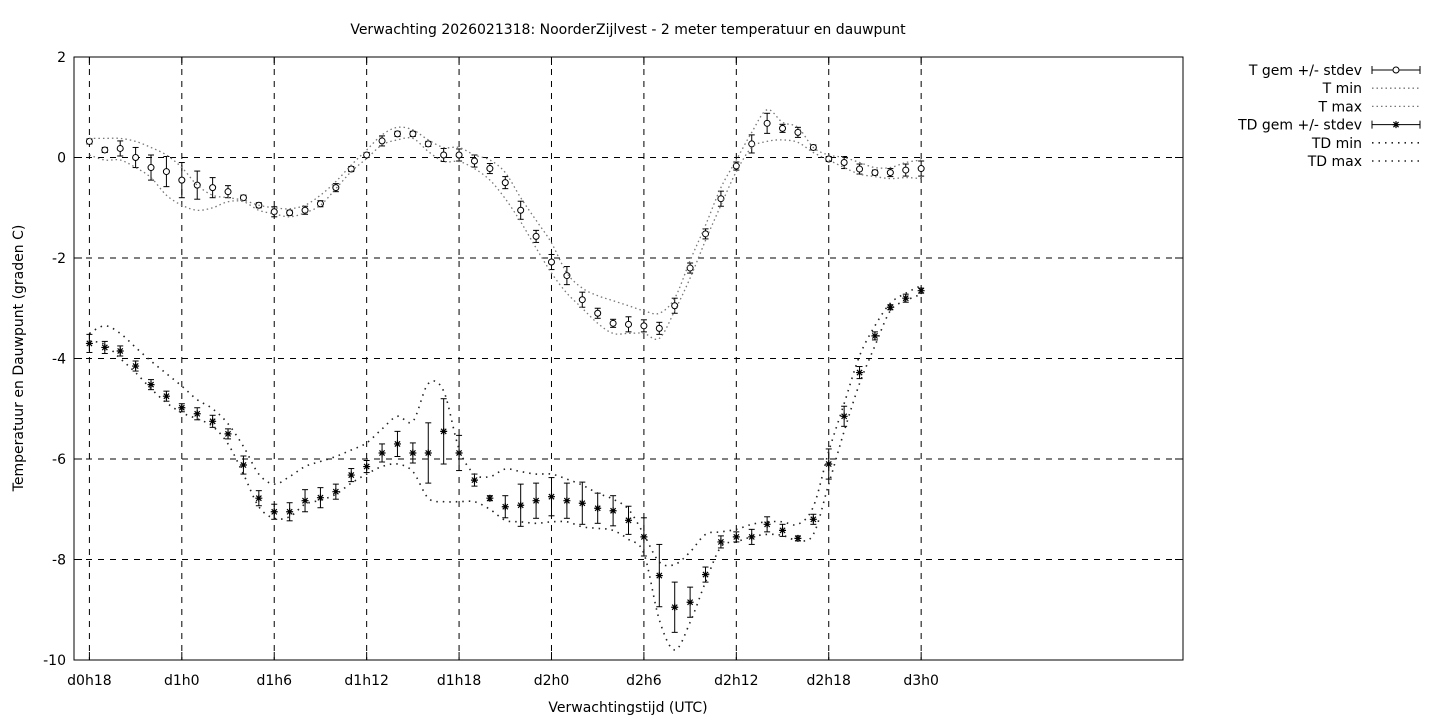 The image size is (1440, 720). I want to click on y-axis-label: Temperatuur en Dauwpunt (graden C), so click(19, 359).